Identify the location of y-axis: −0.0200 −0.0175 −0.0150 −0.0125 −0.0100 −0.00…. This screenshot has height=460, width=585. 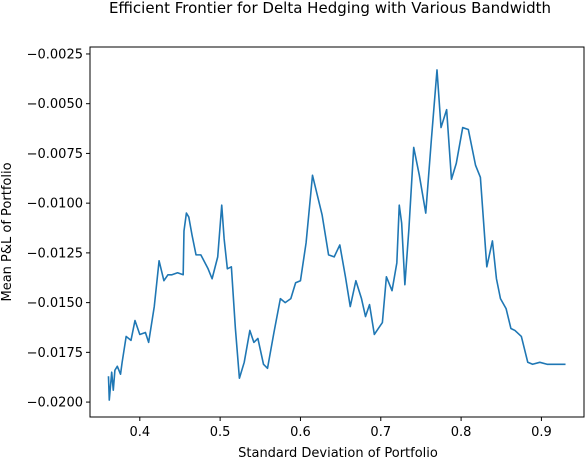
(58, 229).